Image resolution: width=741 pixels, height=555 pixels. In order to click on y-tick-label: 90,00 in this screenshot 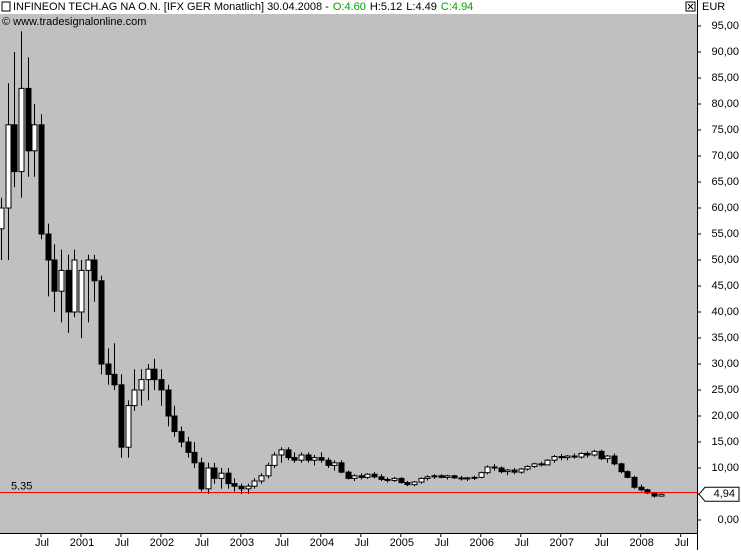, I will do `click(725, 52)`.